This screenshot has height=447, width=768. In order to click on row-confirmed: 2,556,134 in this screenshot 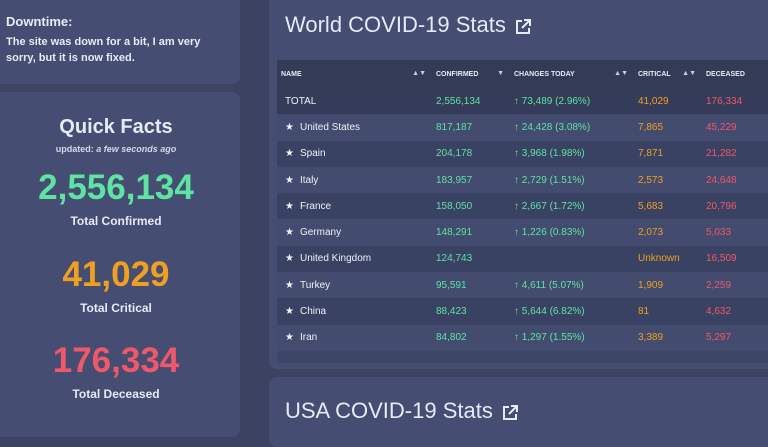, I will do `click(471, 101)`.